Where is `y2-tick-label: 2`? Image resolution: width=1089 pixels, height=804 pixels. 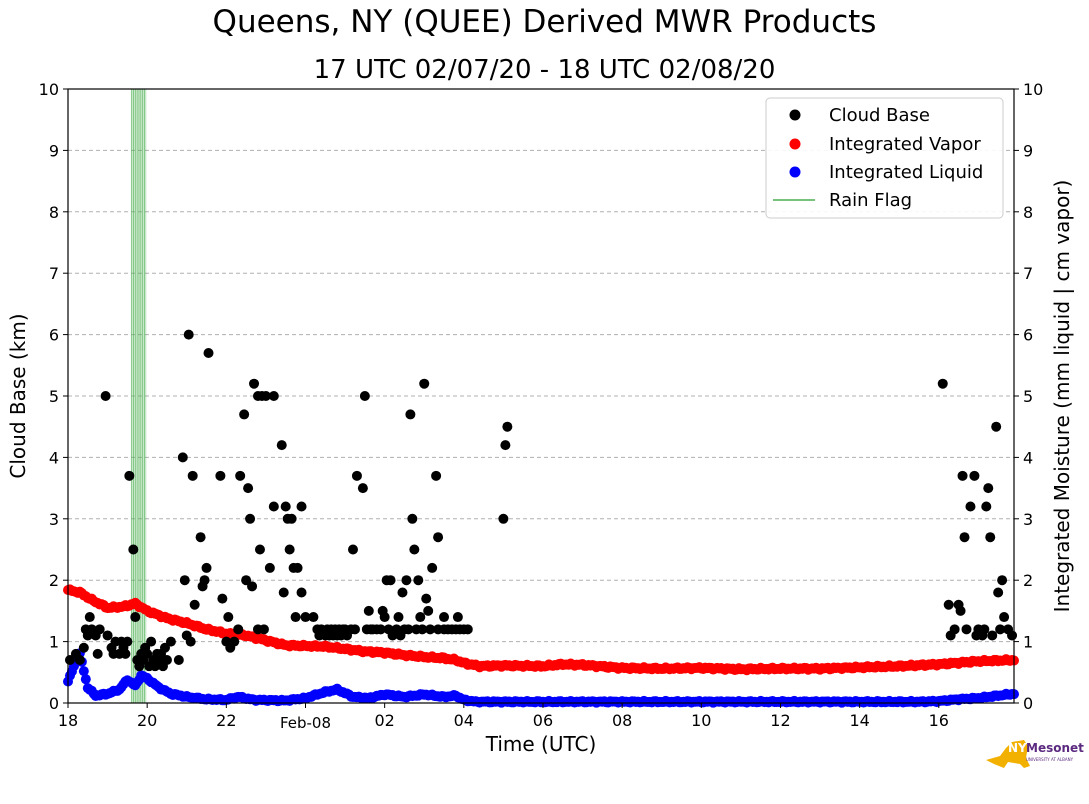 y2-tick-label: 2 is located at coordinates (1028, 580).